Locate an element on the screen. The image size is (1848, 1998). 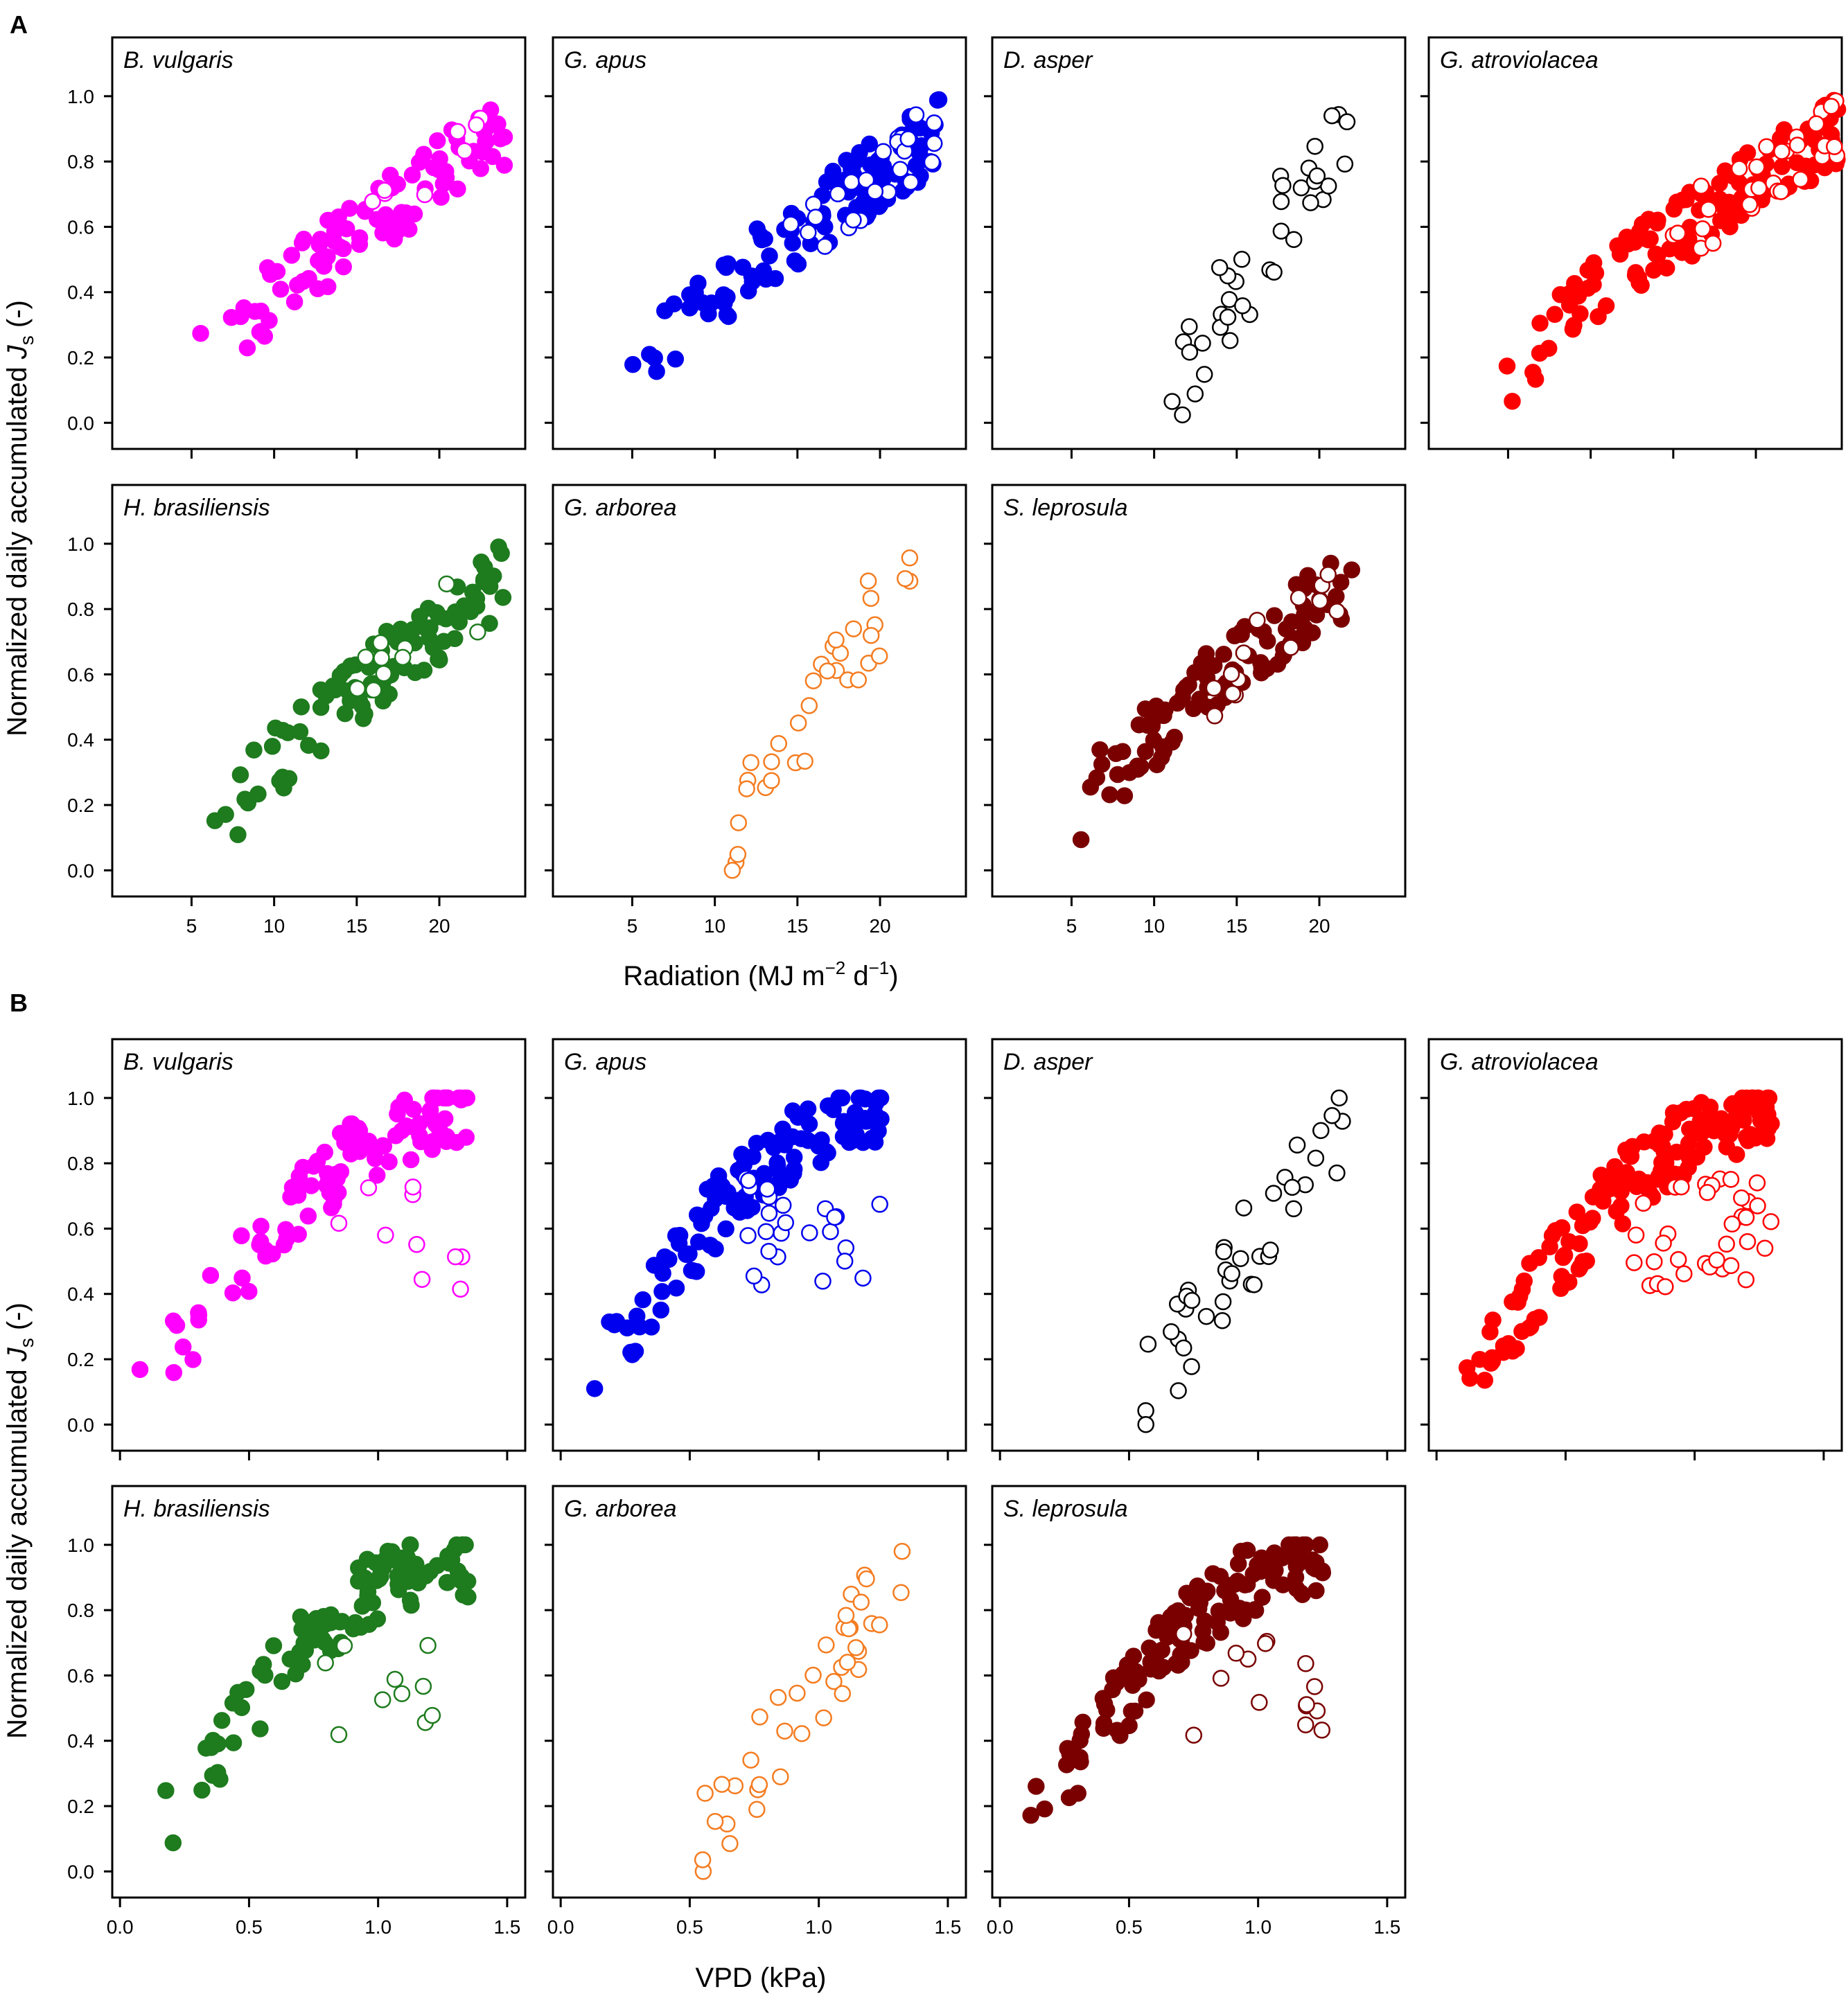
y-tick-label: 0.8 is located at coordinates (80, 1611).